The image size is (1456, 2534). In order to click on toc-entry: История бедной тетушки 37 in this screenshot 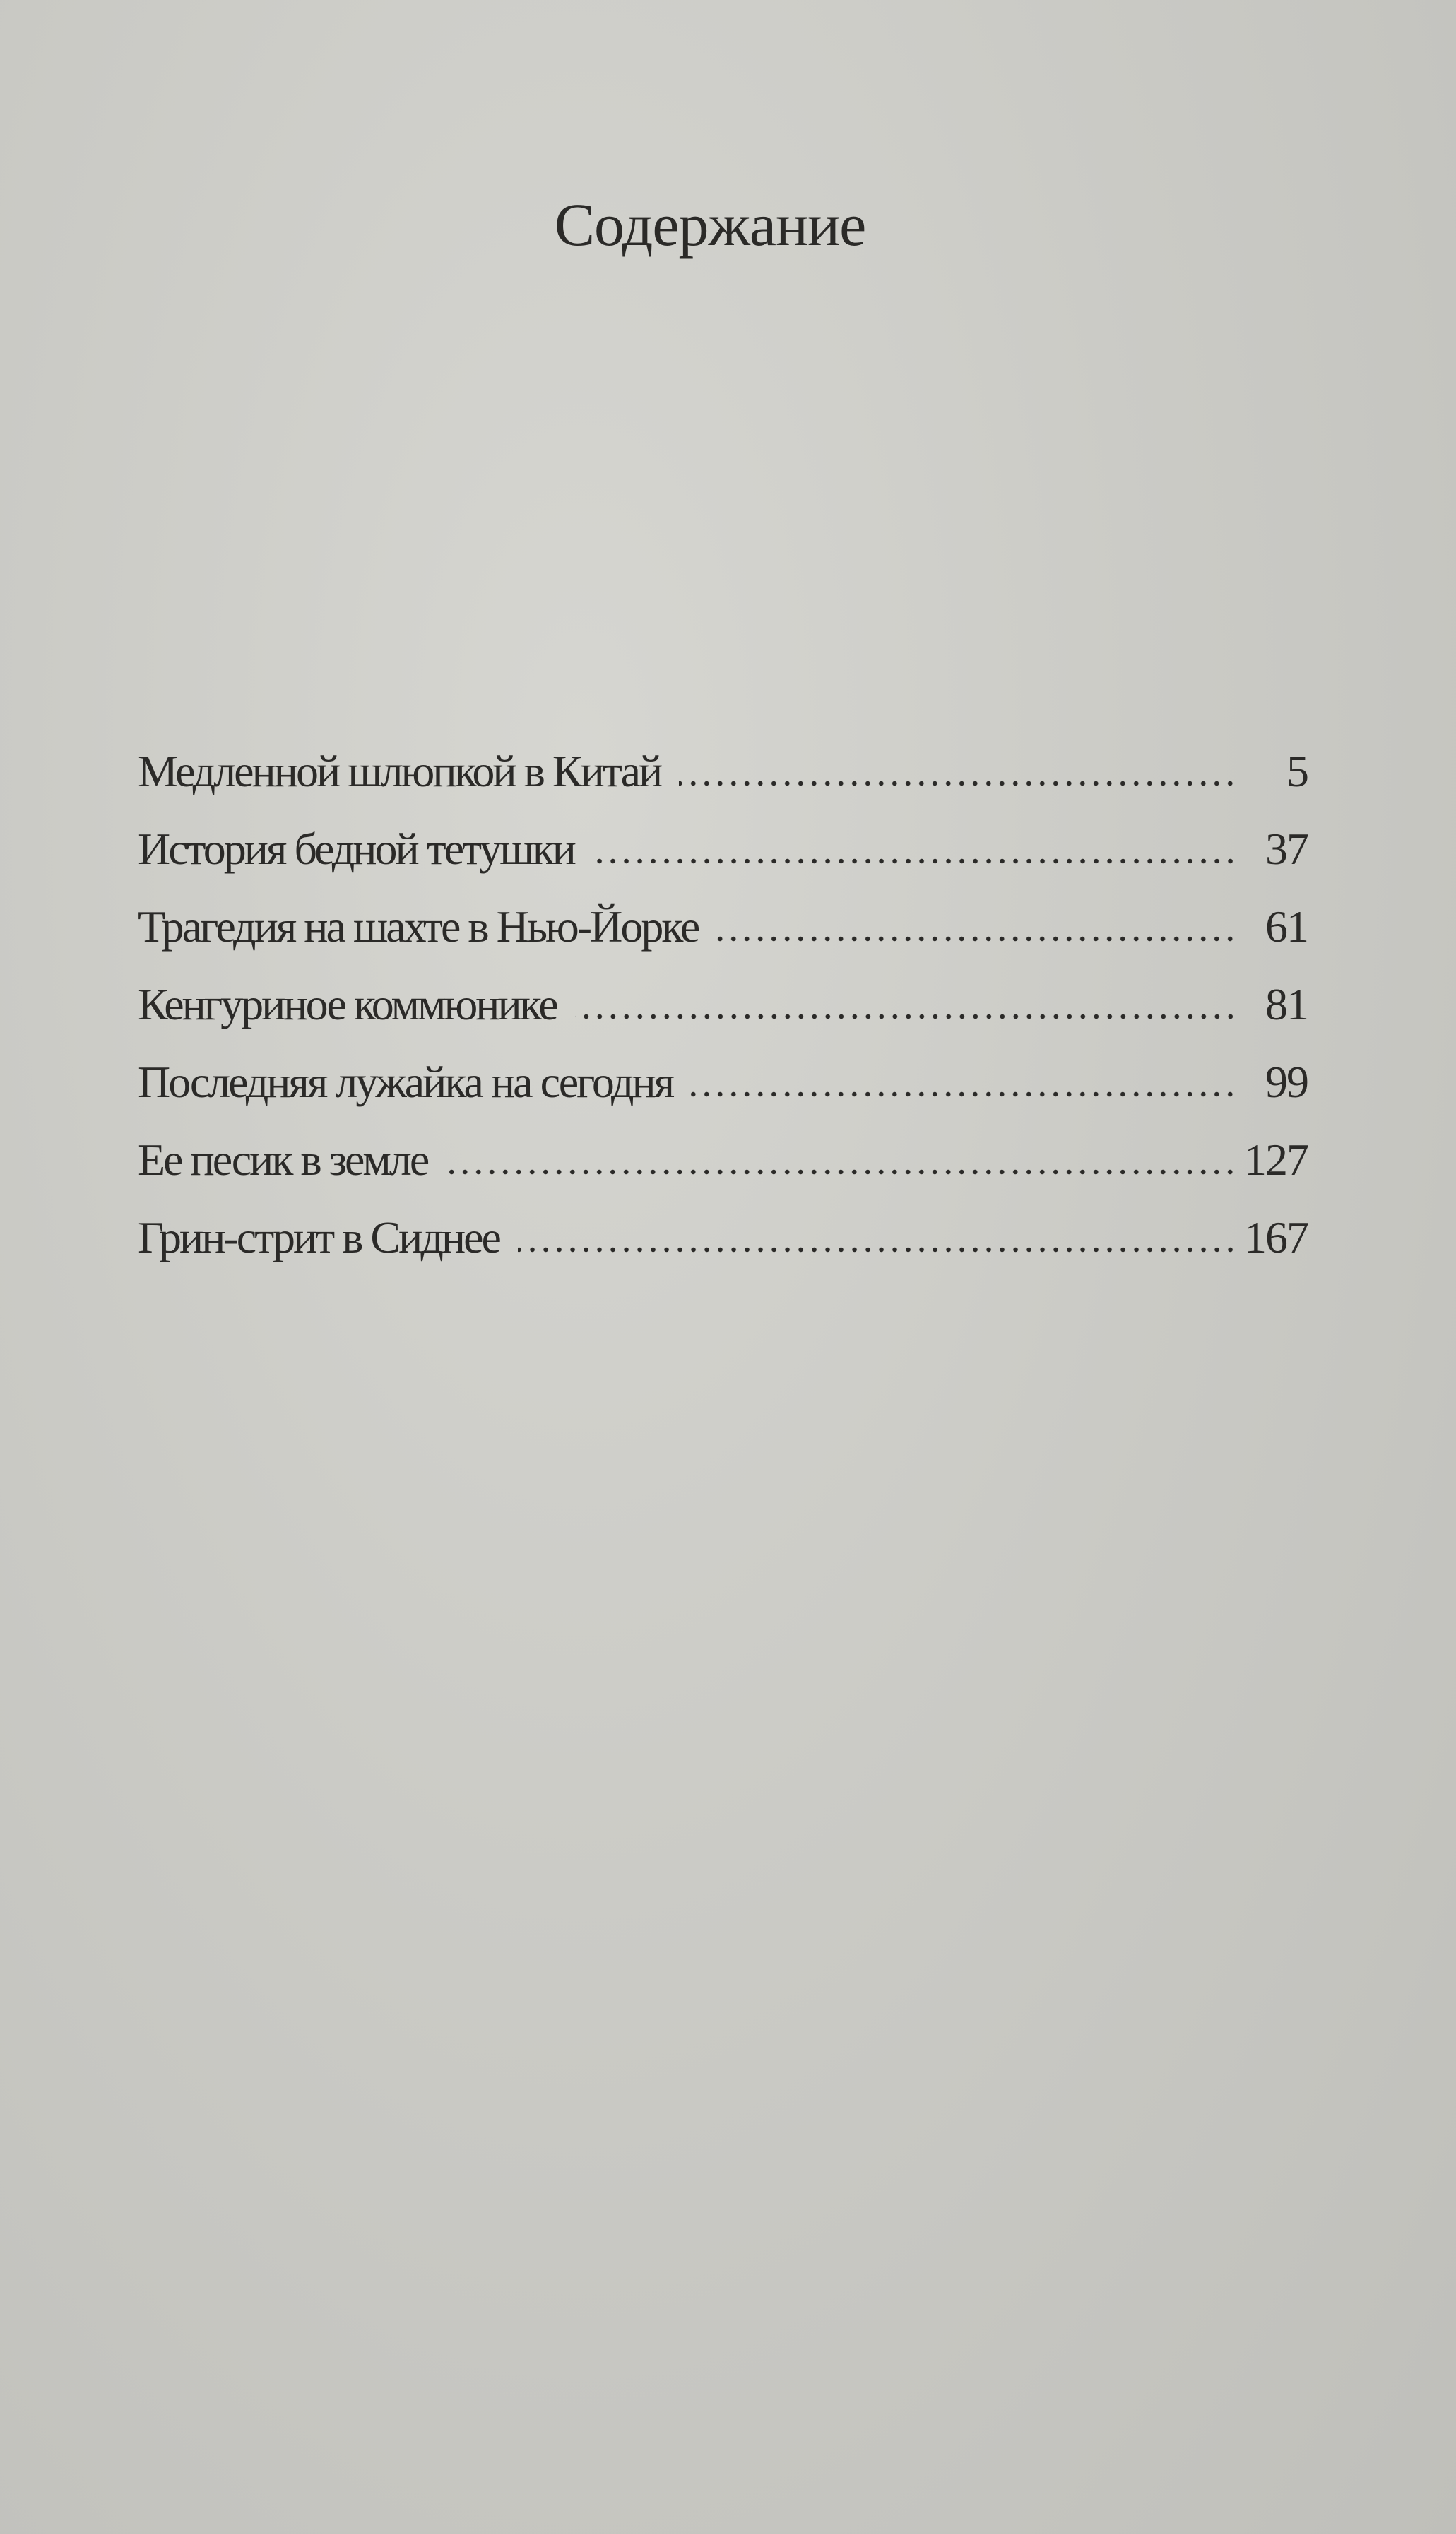, I will do `click(724, 862)`.